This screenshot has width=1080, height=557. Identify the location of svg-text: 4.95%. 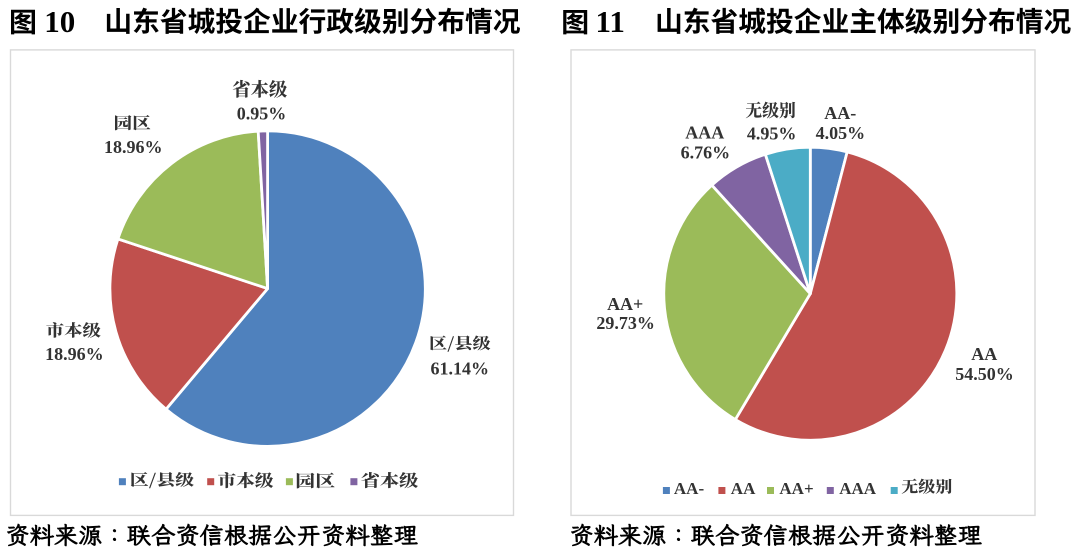
(772, 134).